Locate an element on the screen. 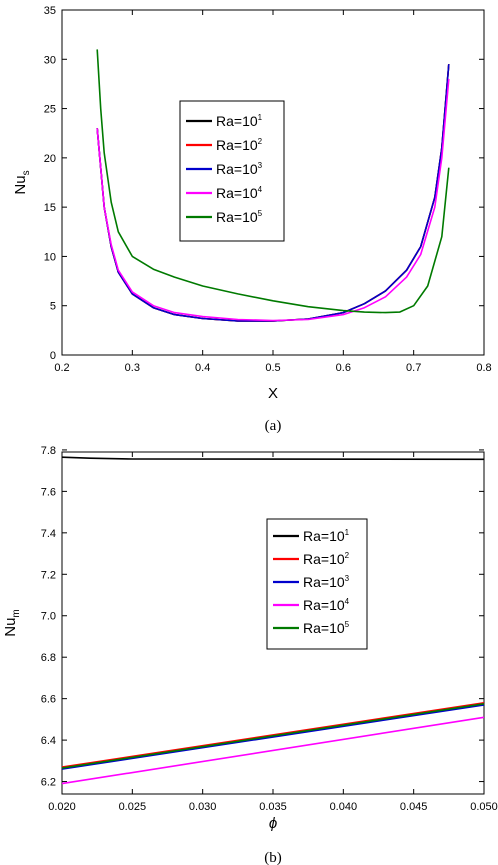 The image size is (498, 865). y-tick-label: 7.0 is located at coordinates (48, 617).